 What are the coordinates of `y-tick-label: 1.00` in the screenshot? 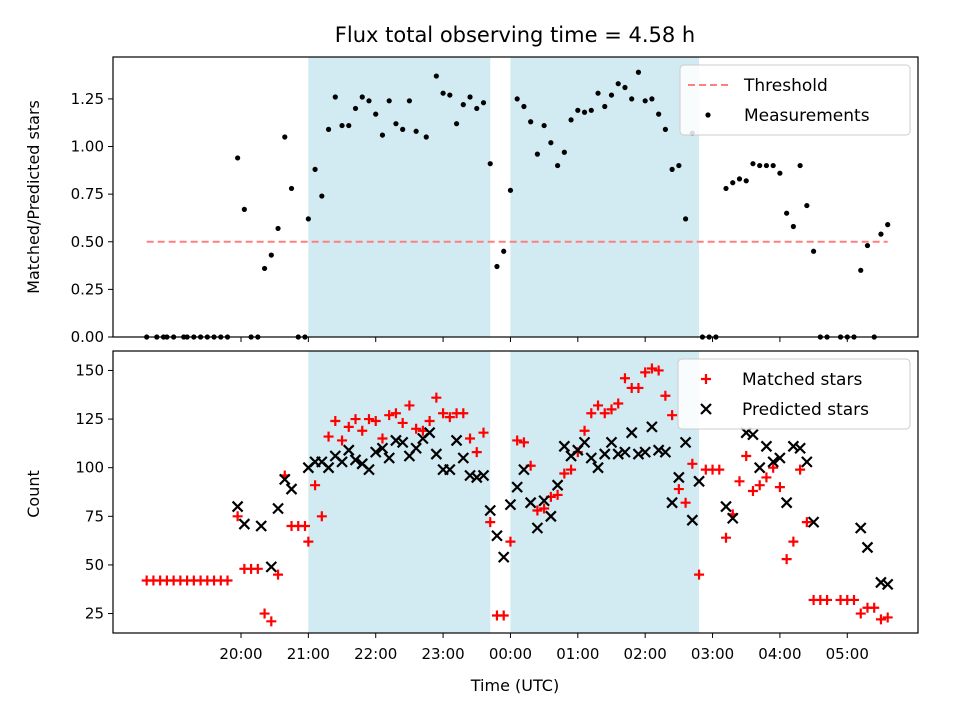 It's located at (87, 147).